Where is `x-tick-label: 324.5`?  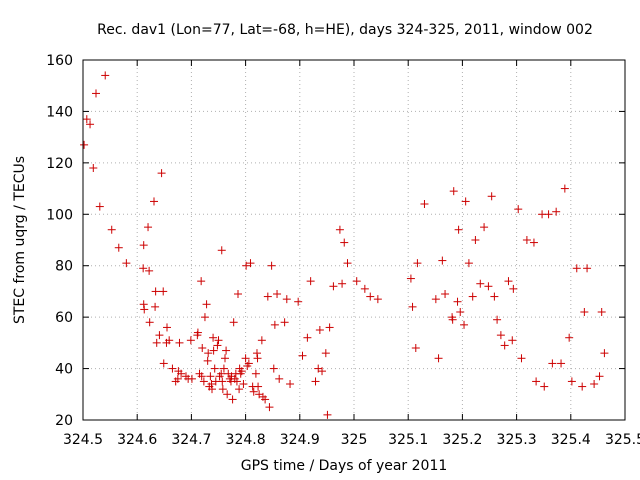 x-tick-label: 324.5 is located at coordinates (83, 440).